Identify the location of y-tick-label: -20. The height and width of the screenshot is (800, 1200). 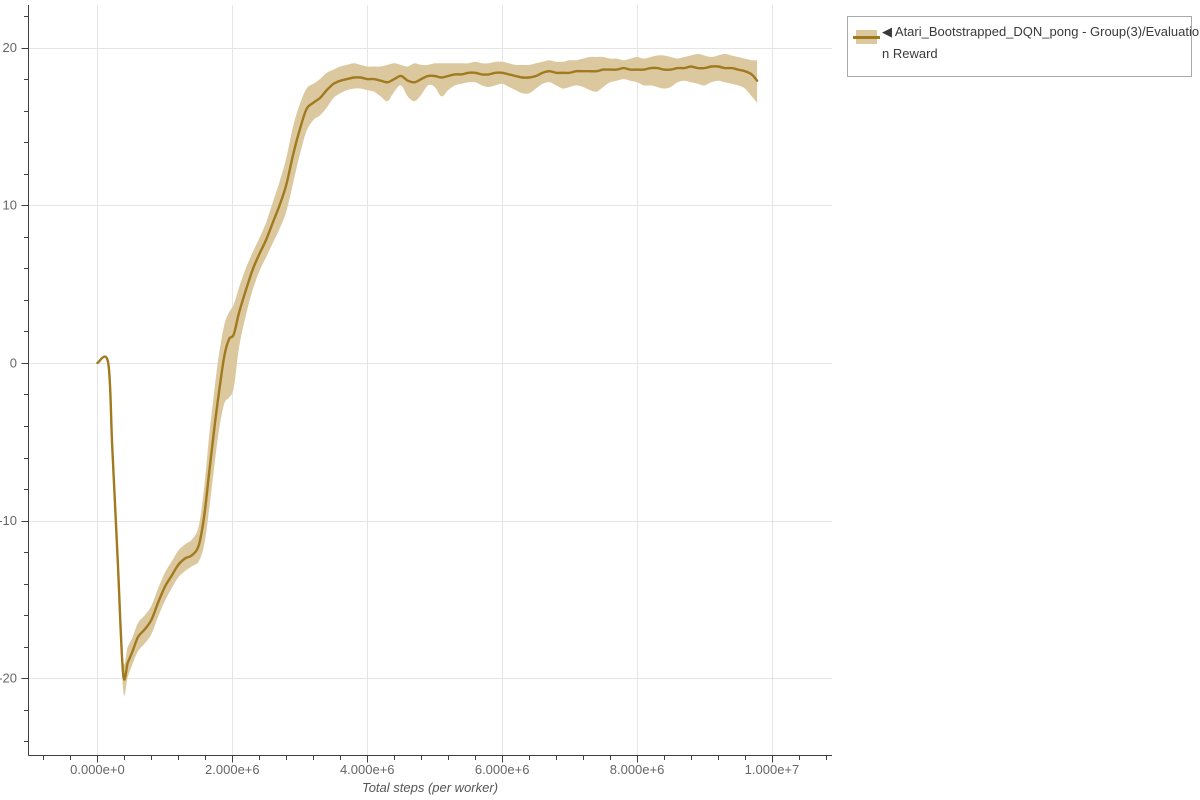
(8, 678).